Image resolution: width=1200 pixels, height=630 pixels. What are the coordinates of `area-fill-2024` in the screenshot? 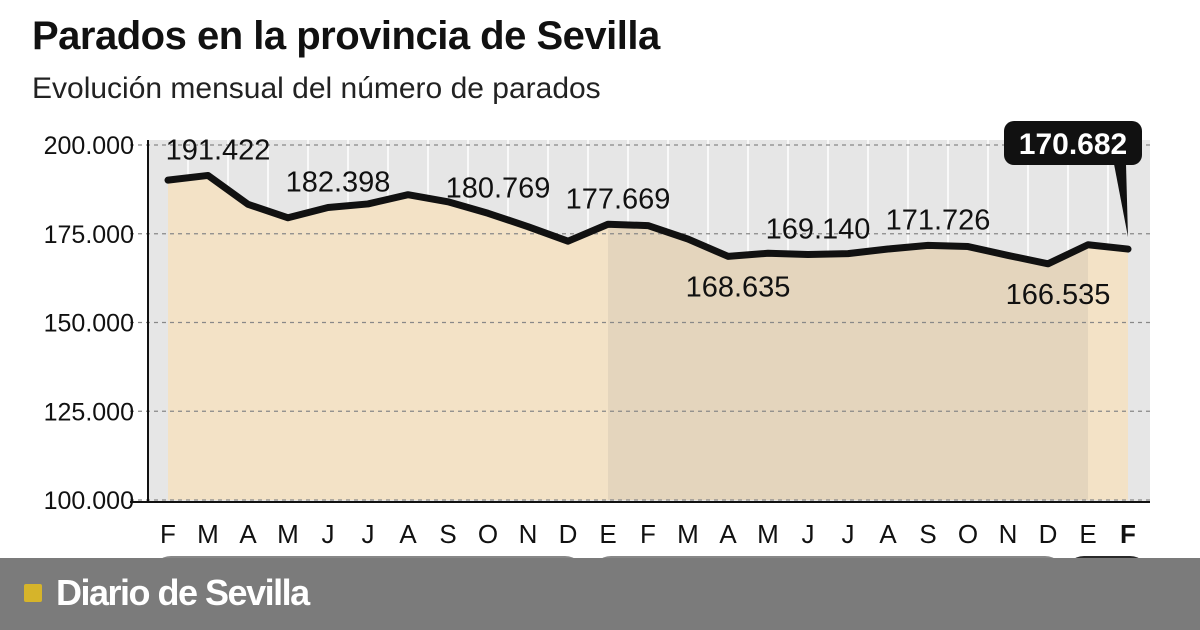 It's located at (1108, 372).